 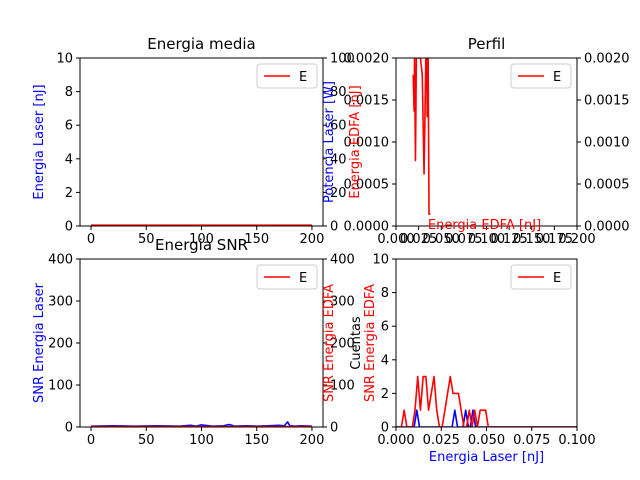 I want to click on y-tick-label-right: 300, so click(x=342, y=302).